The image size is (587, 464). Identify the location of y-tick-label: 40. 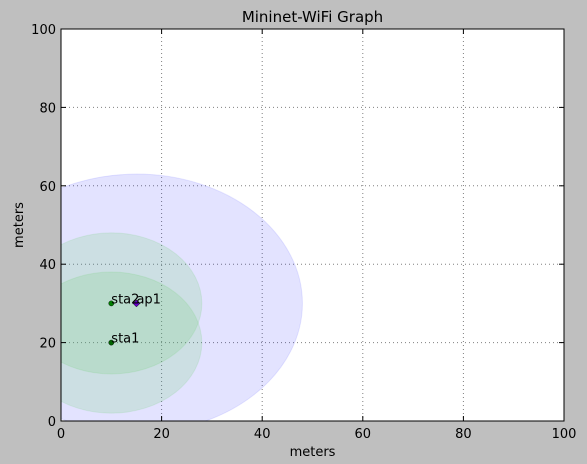
(47, 265).